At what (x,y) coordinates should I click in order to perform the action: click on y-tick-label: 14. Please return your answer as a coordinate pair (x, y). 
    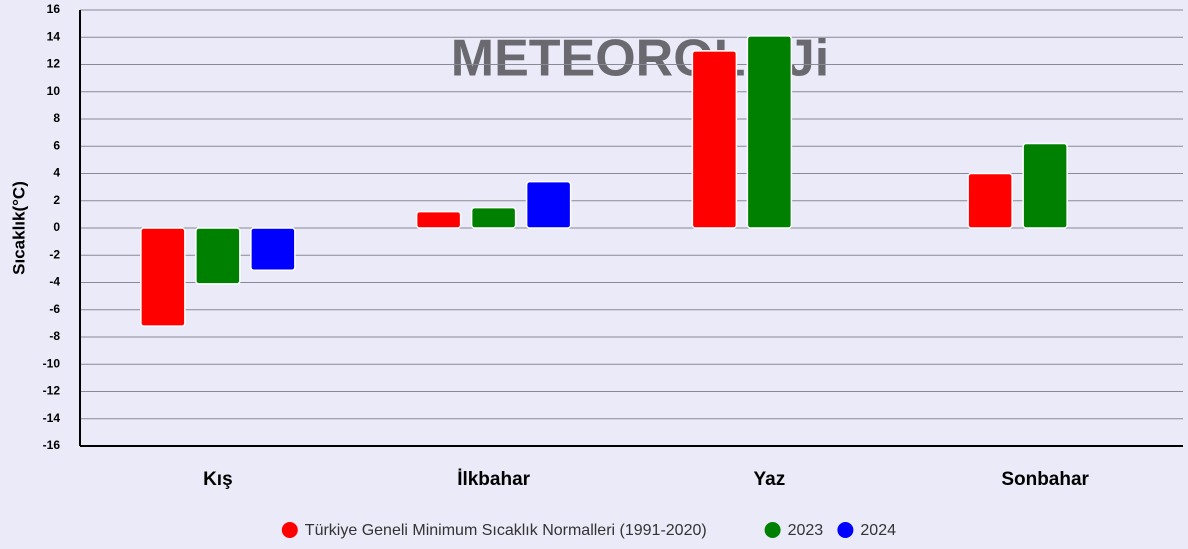
    Looking at the image, I should click on (54, 36).